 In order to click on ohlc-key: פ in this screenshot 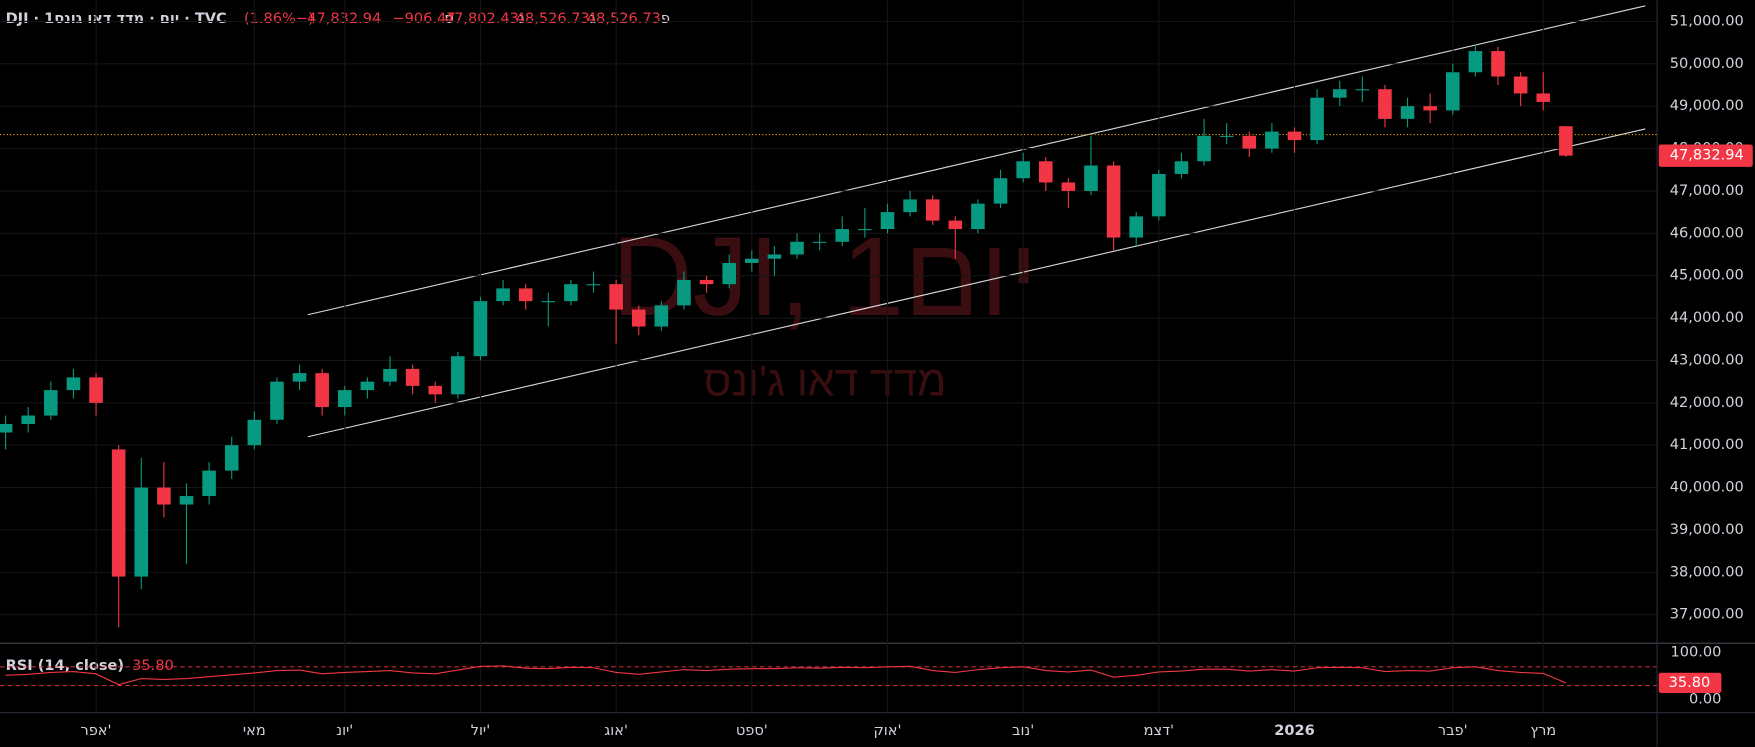, I will do `click(665, 18)`.